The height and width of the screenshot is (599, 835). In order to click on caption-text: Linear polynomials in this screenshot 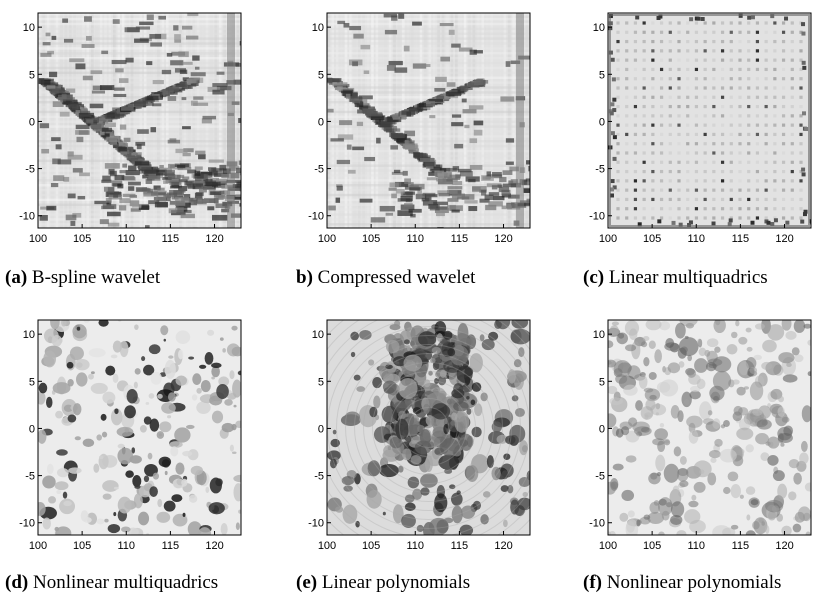, I will do `click(394, 582)`.